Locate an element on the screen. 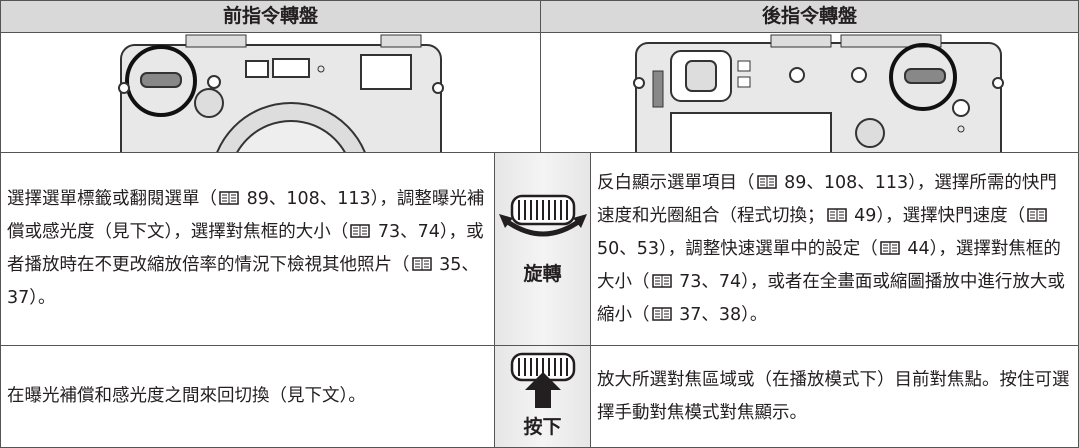 This screenshot has width=1079, height=448. text-part: 73、74），或者播放時在不更改縮放倍率的情況下檢視其他照片（ is located at coordinates (245, 248).